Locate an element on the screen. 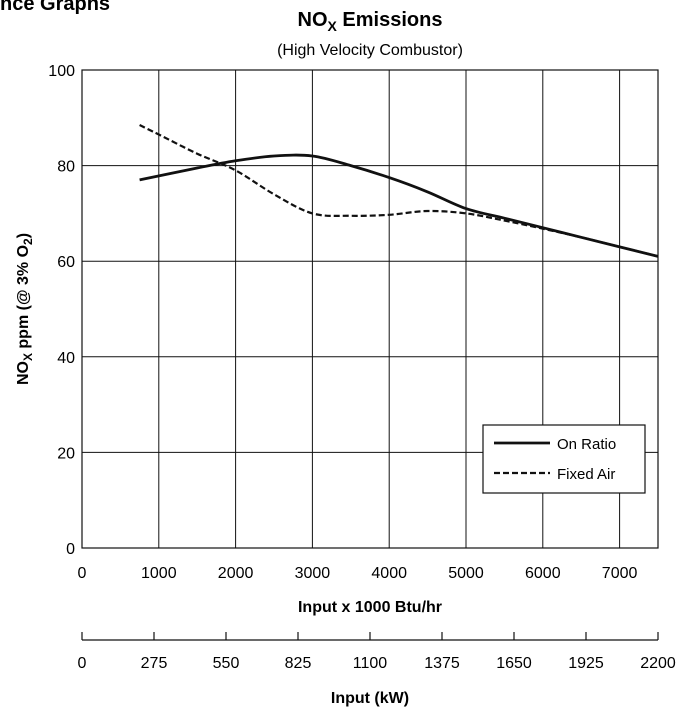  secondary-tick-label: 0 is located at coordinates (82, 663).